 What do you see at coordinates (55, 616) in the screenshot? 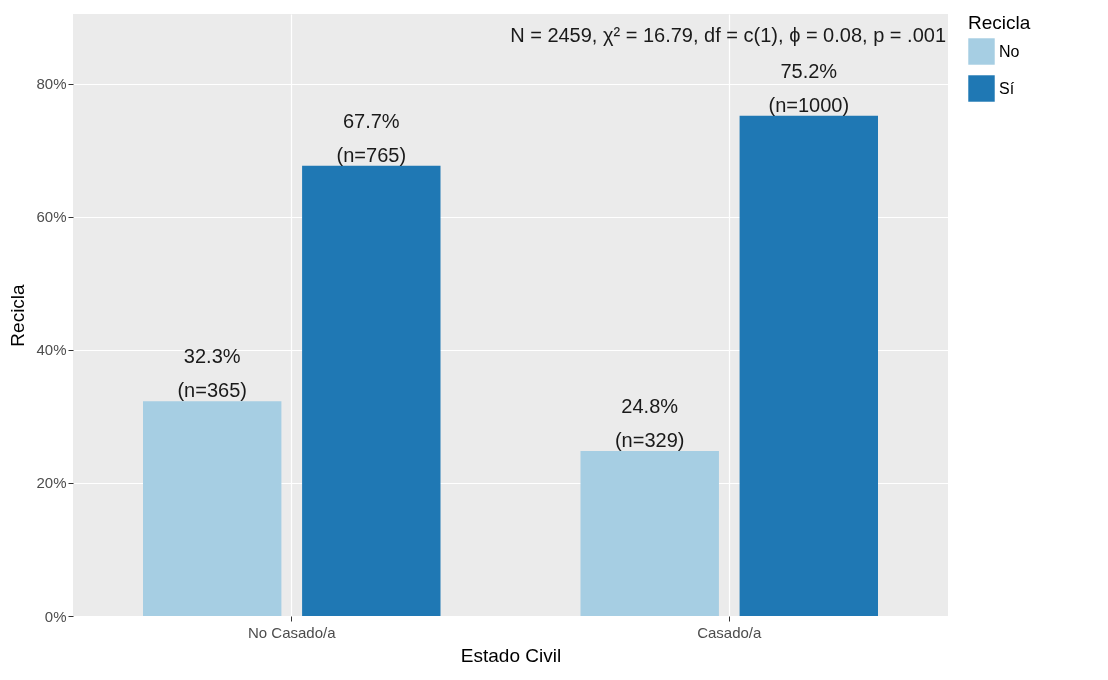
I see `y-tick-label: 0%` at bounding box center [55, 616].